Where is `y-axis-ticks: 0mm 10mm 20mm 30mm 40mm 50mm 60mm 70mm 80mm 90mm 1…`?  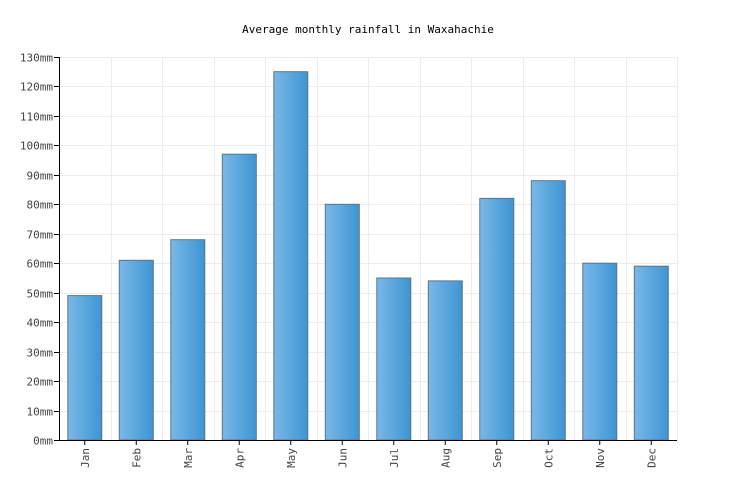
y-axis-ticks: 0mm 10mm 20mm 30mm 40mm 50mm 60mm 70mm 80mm 90mm 1… is located at coordinates (39, 250).